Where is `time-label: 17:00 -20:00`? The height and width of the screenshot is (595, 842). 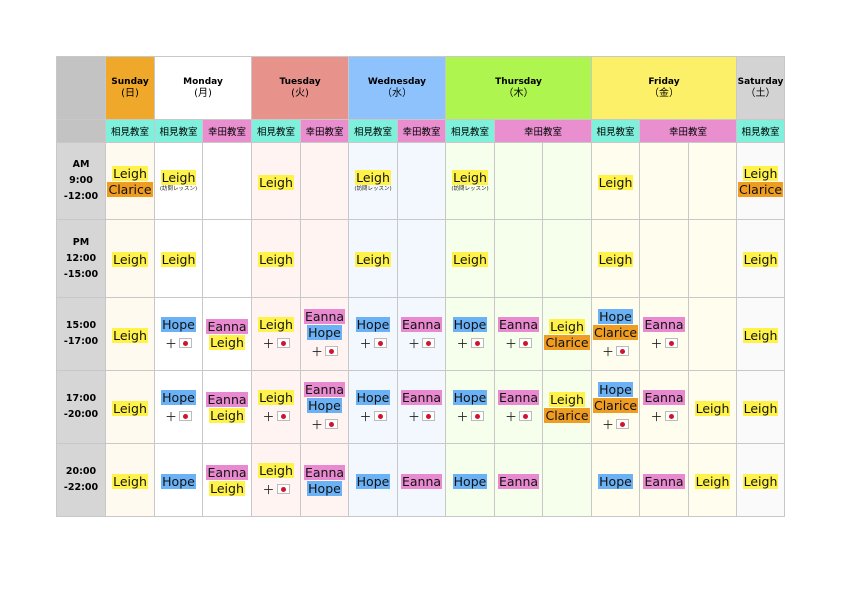
time-label: 17:00 -20:00 is located at coordinates (81, 407).